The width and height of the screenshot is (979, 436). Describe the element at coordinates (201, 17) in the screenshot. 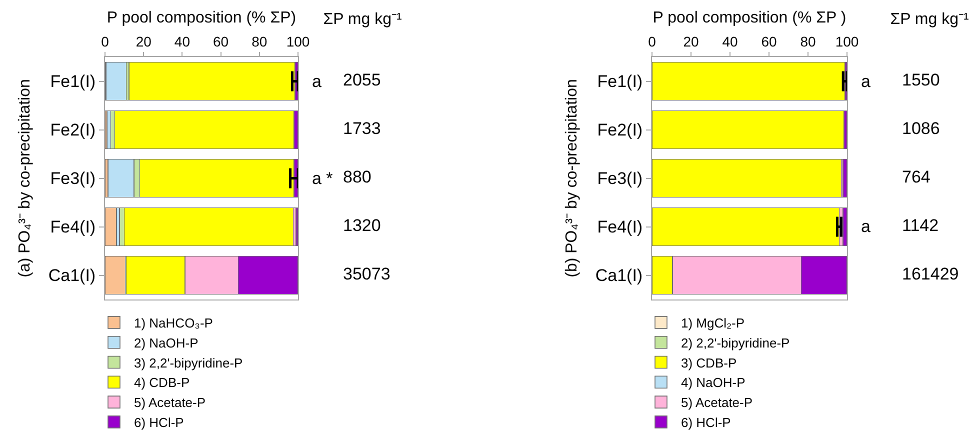

I see `x-axis-title: P pool composition (% ΣP)` at that location.